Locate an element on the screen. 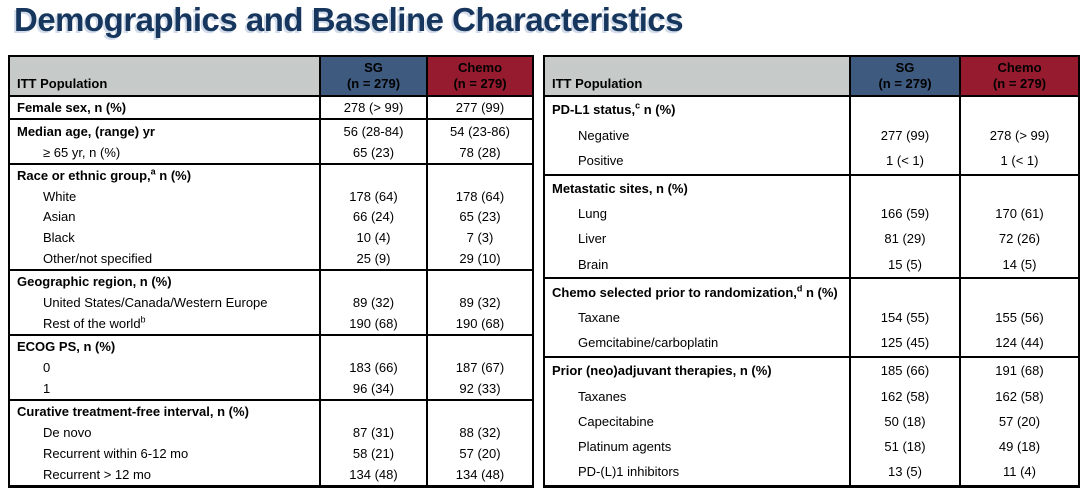  chemo-value: 49 (18) is located at coordinates (1019, 446).